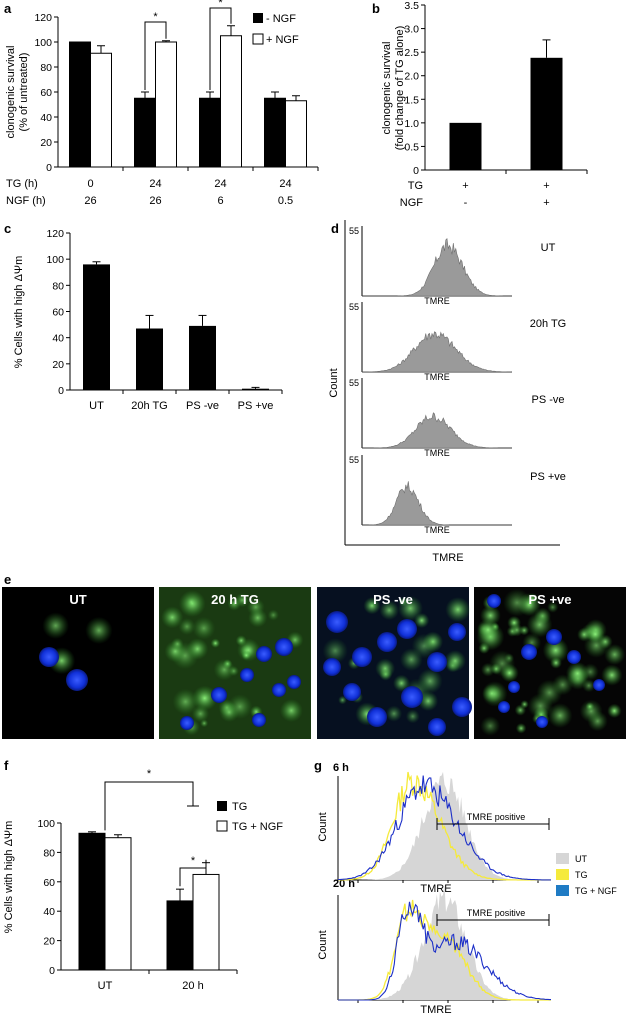  Describe the element at coordinates (550, 663) in the screenshot. I see `micrograph-4: PS +ve` at that location.